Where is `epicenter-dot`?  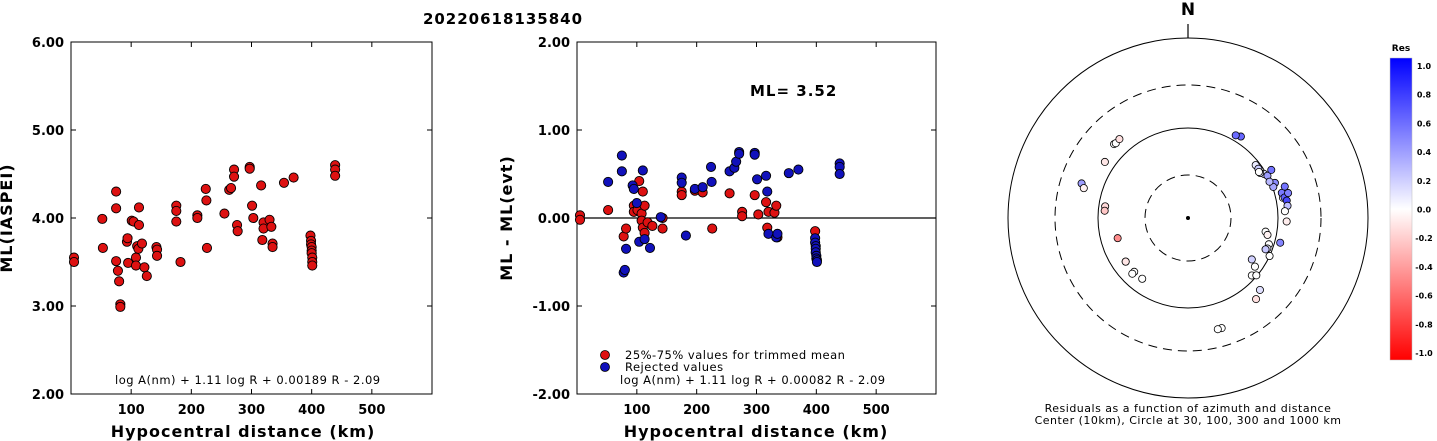 epicenter-dot is located at coordinates (1188, 218).